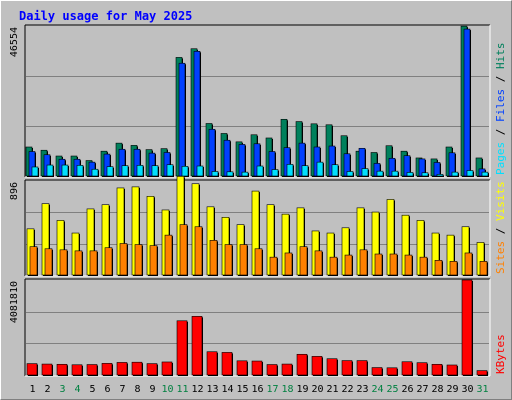 The image size is (512, 400). Describe the element at coordinates (92, 389) in the screenshot. I see `x-tick-label: 5` at that location.